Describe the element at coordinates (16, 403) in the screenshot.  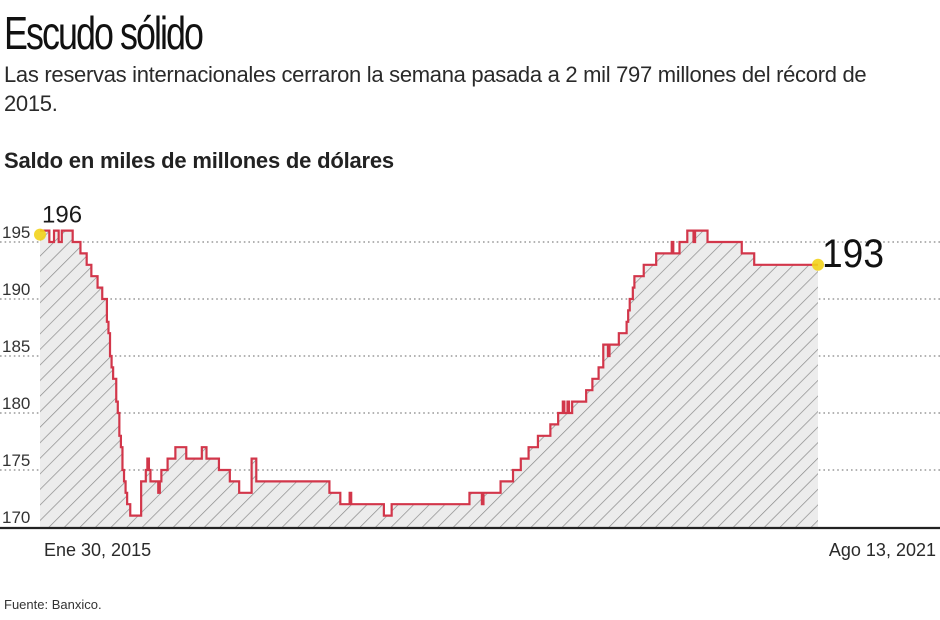
I see `y-tick-label-180: 180` at that location.